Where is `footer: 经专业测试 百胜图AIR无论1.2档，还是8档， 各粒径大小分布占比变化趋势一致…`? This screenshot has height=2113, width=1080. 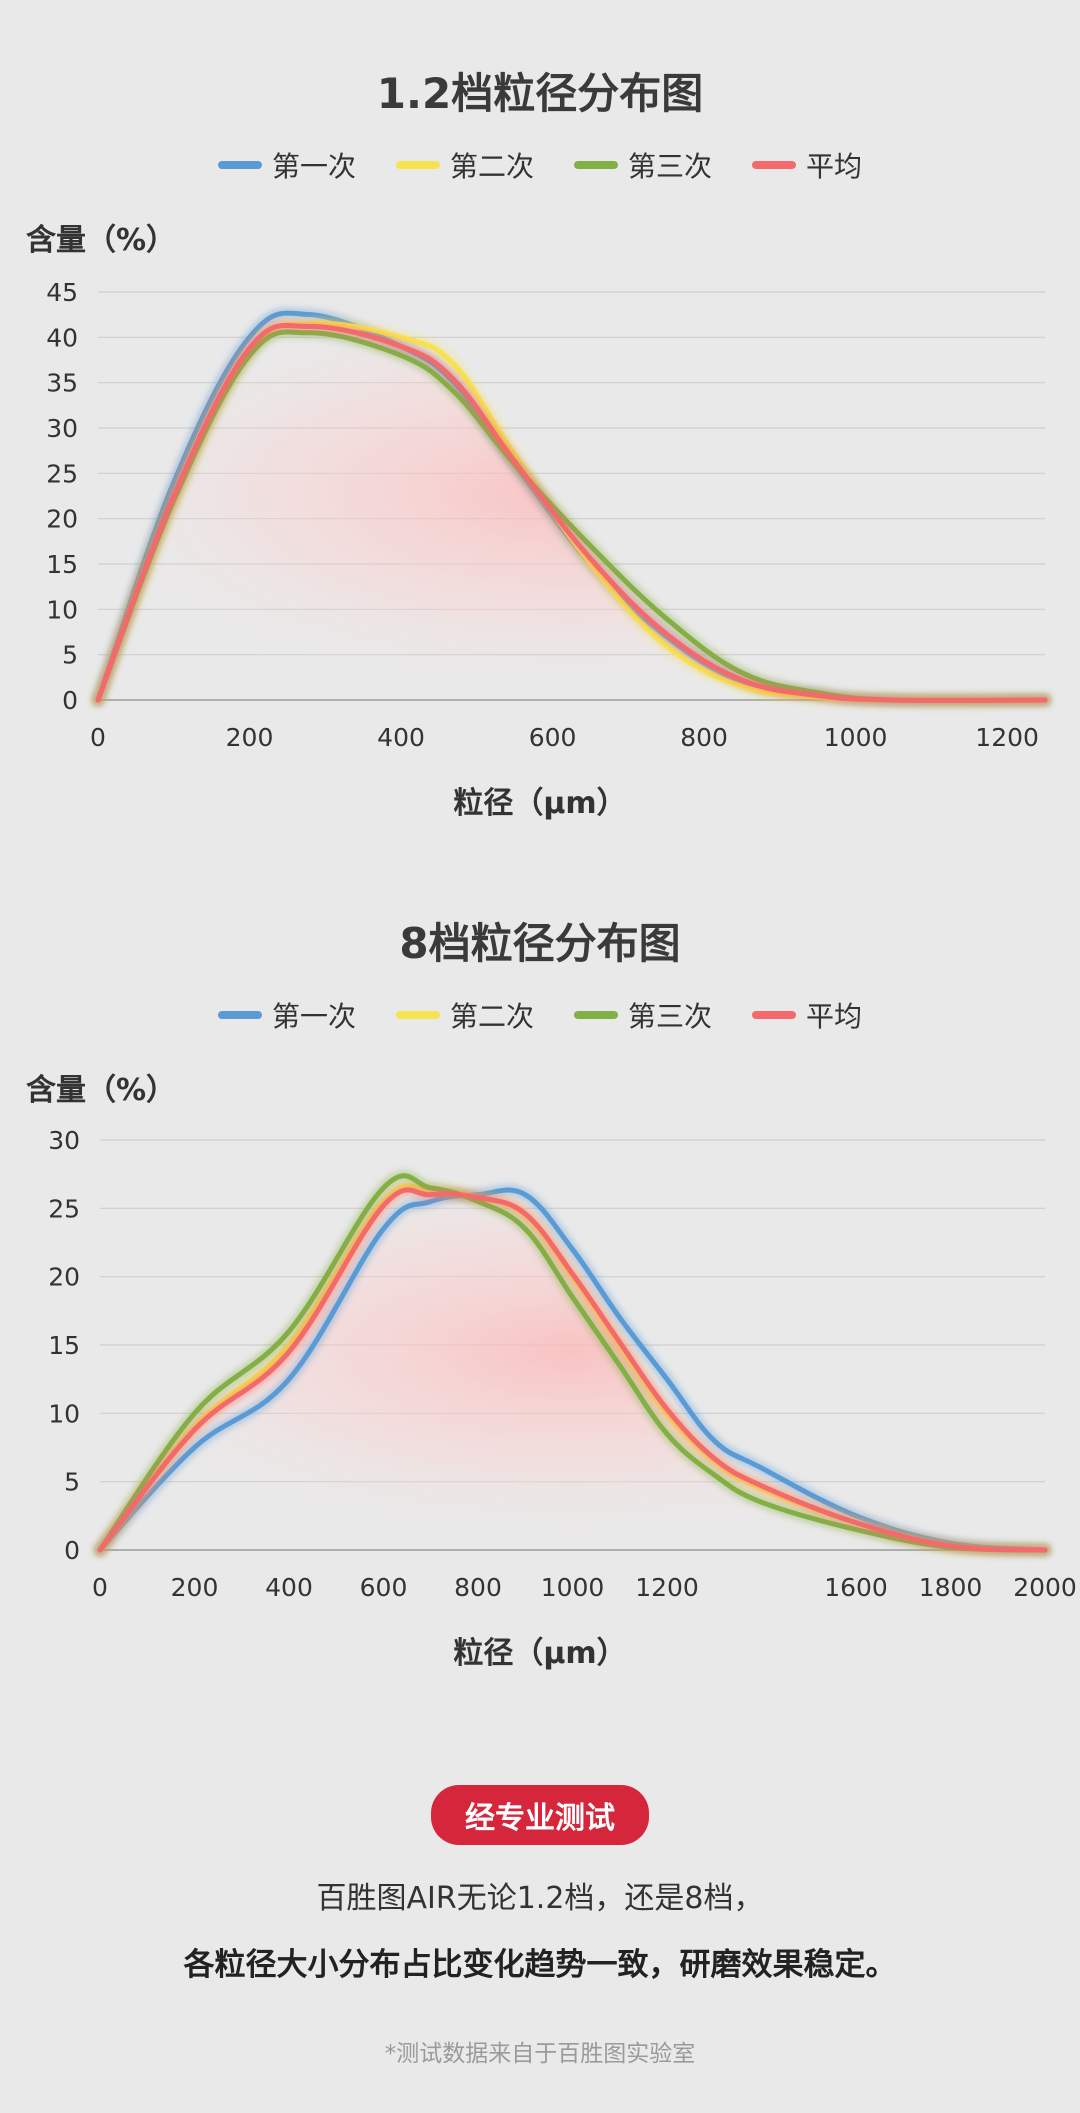
footer: 经专业测试 百胜图AIR无论1.2档，还是8档， 各粒径大小分布占比变化趋势一致… is located at coordinates (540, 1926).